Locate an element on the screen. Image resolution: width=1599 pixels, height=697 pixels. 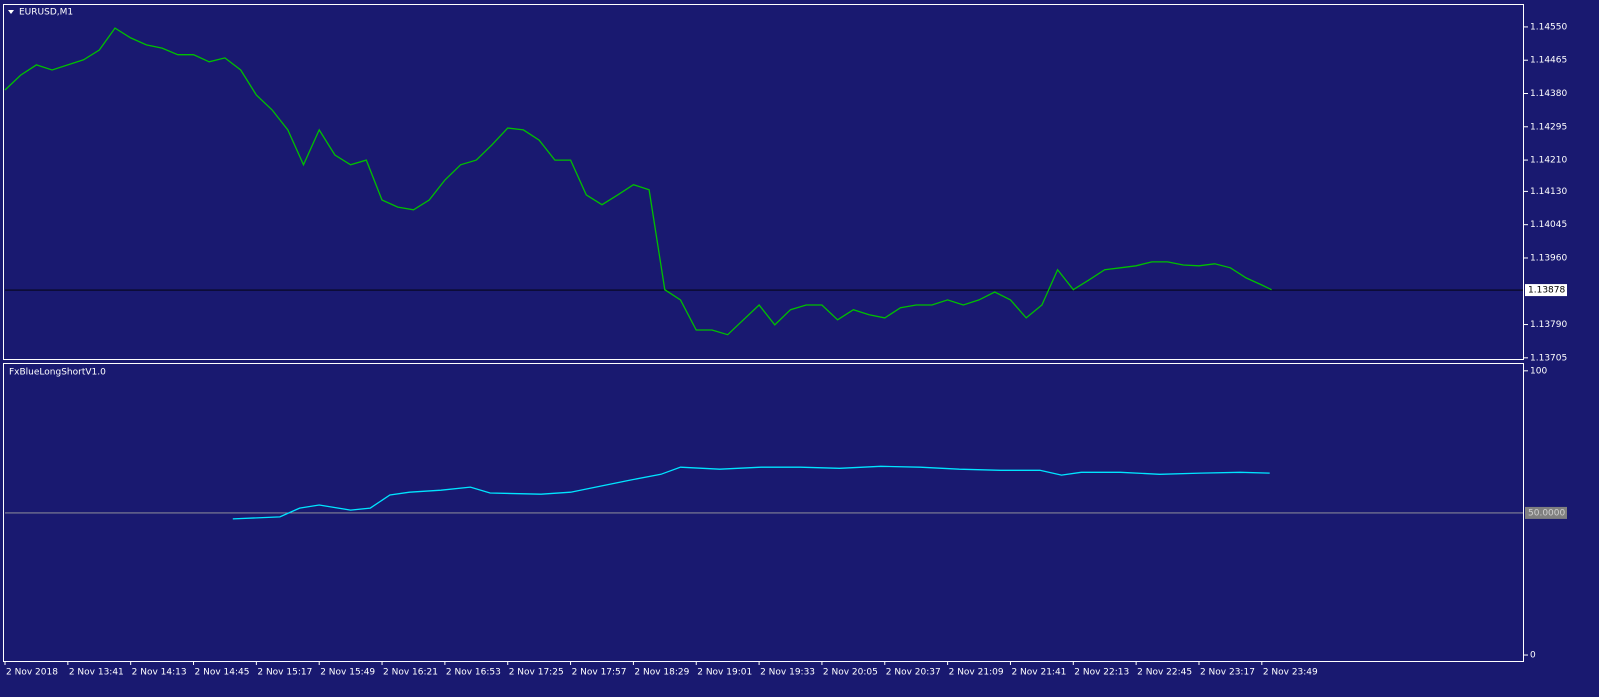
x-tick-label: 2 Nov 2018 is located at coordinates (32, 673).